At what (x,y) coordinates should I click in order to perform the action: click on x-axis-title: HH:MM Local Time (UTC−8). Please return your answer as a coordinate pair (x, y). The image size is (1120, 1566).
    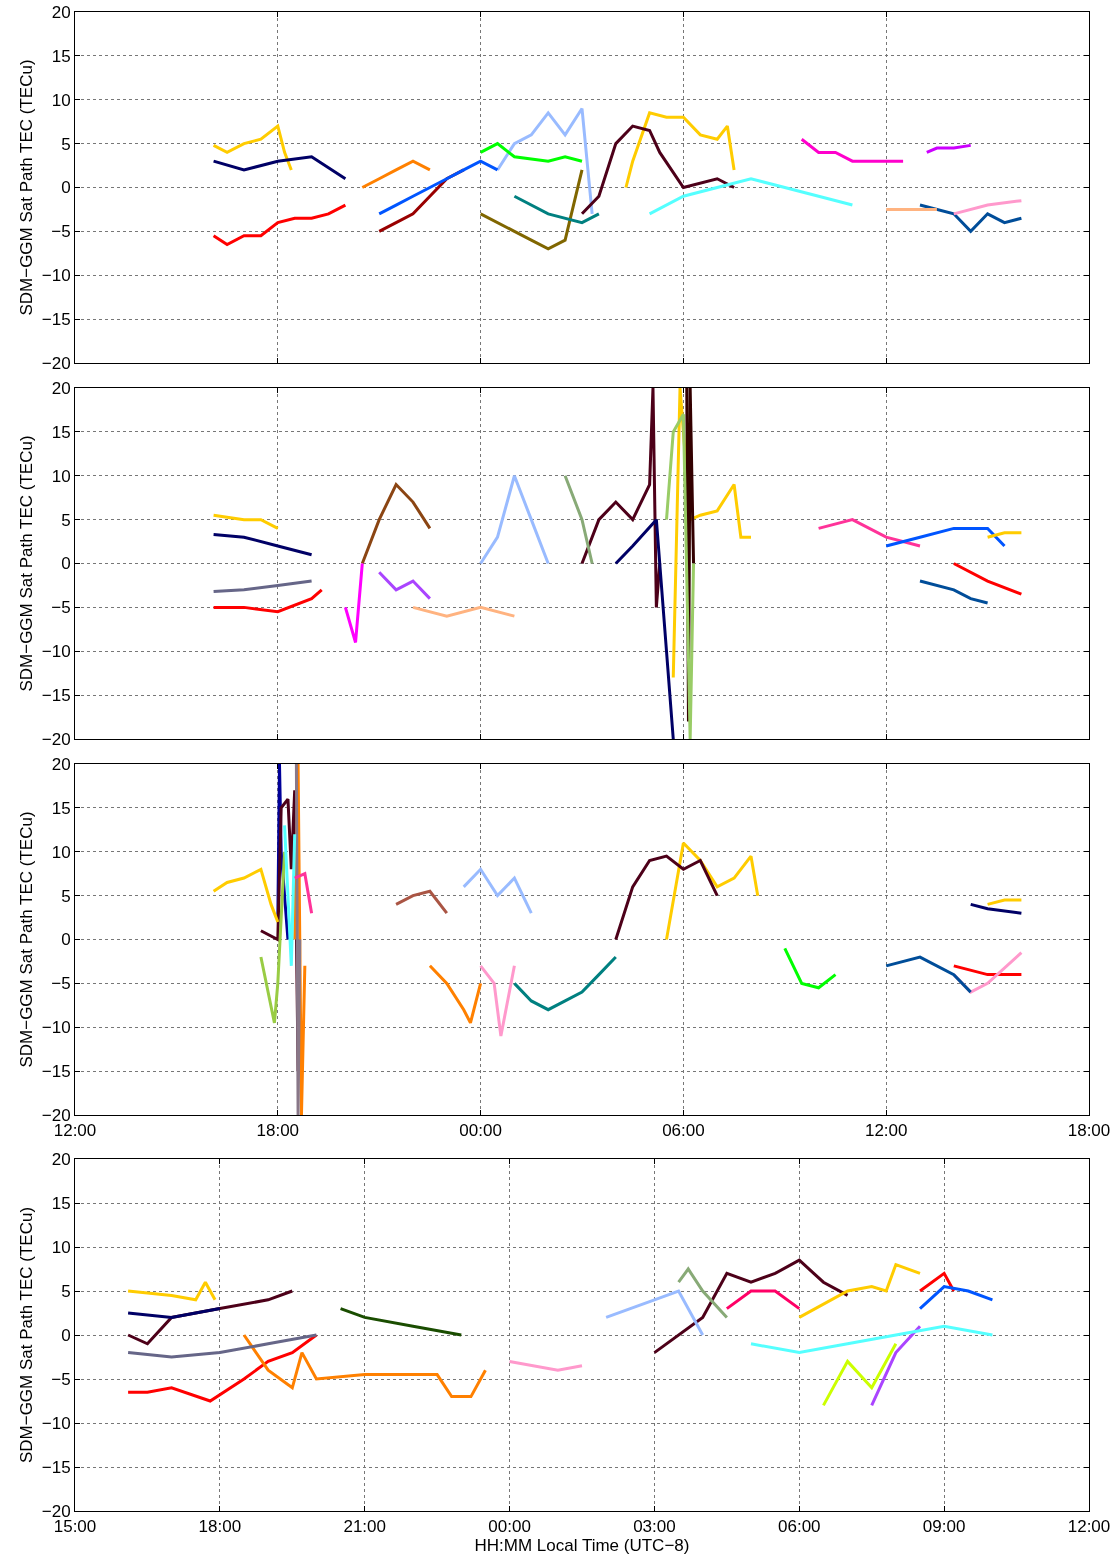
    Looking at the image, I should click on (582, 1546).